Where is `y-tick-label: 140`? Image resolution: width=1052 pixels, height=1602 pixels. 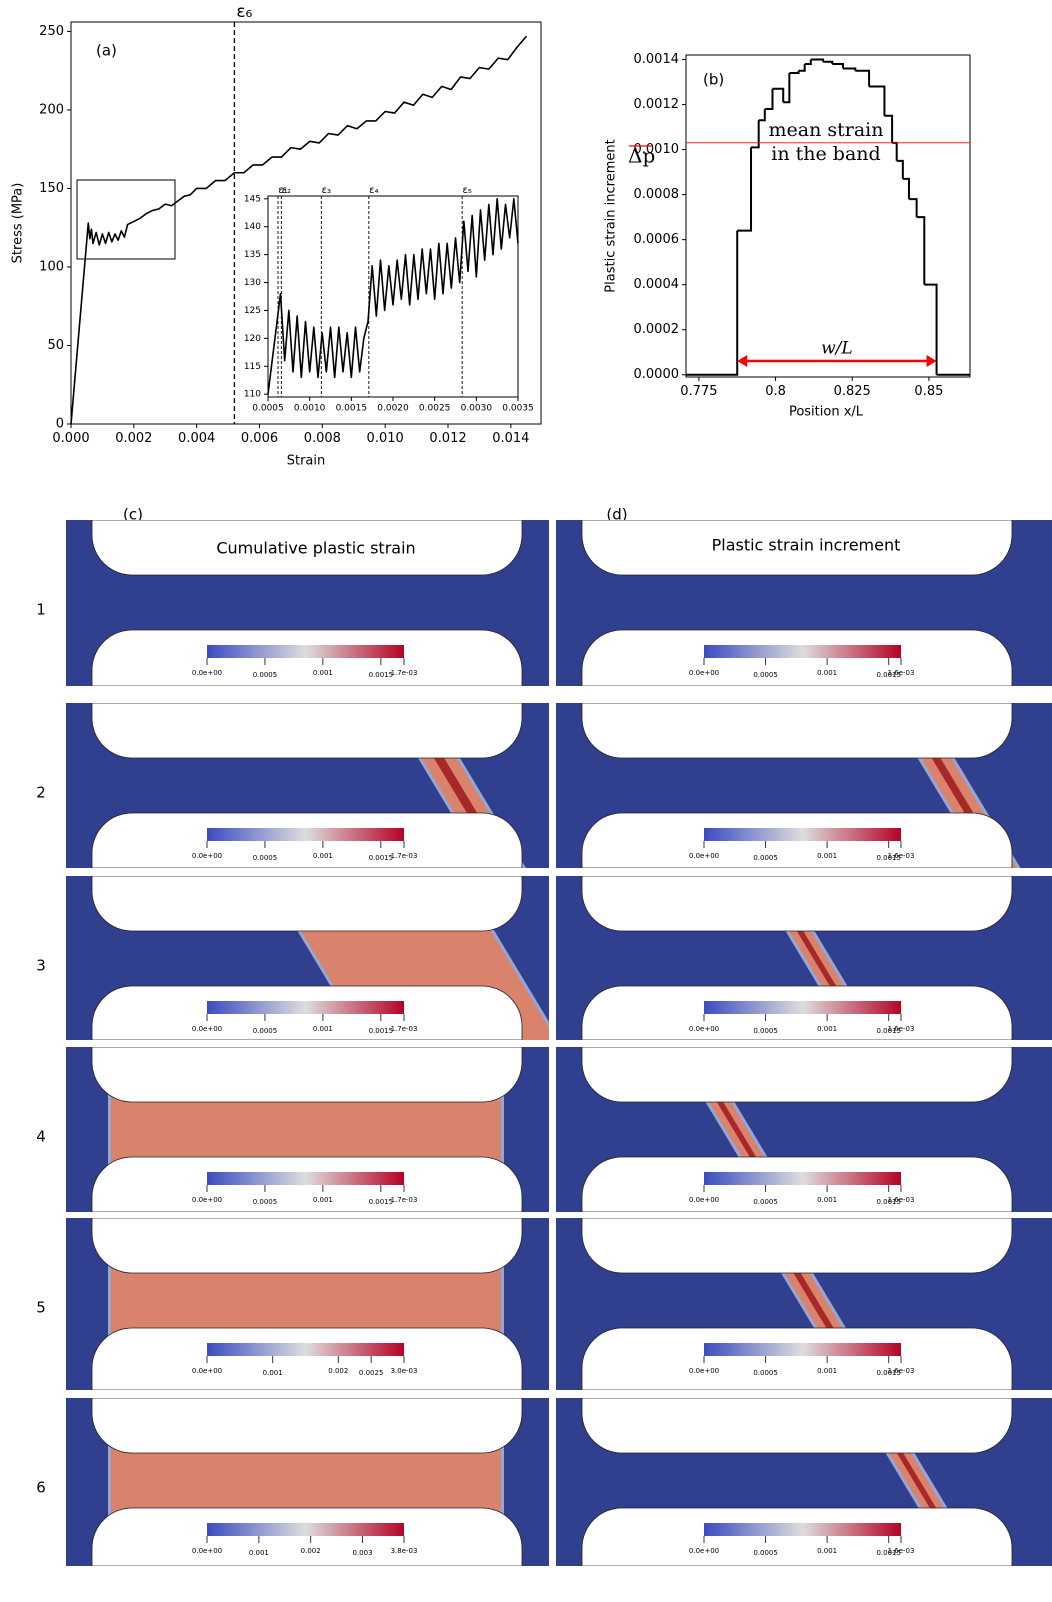 y-tick-label: 140 is located at coordinates (252, 227).